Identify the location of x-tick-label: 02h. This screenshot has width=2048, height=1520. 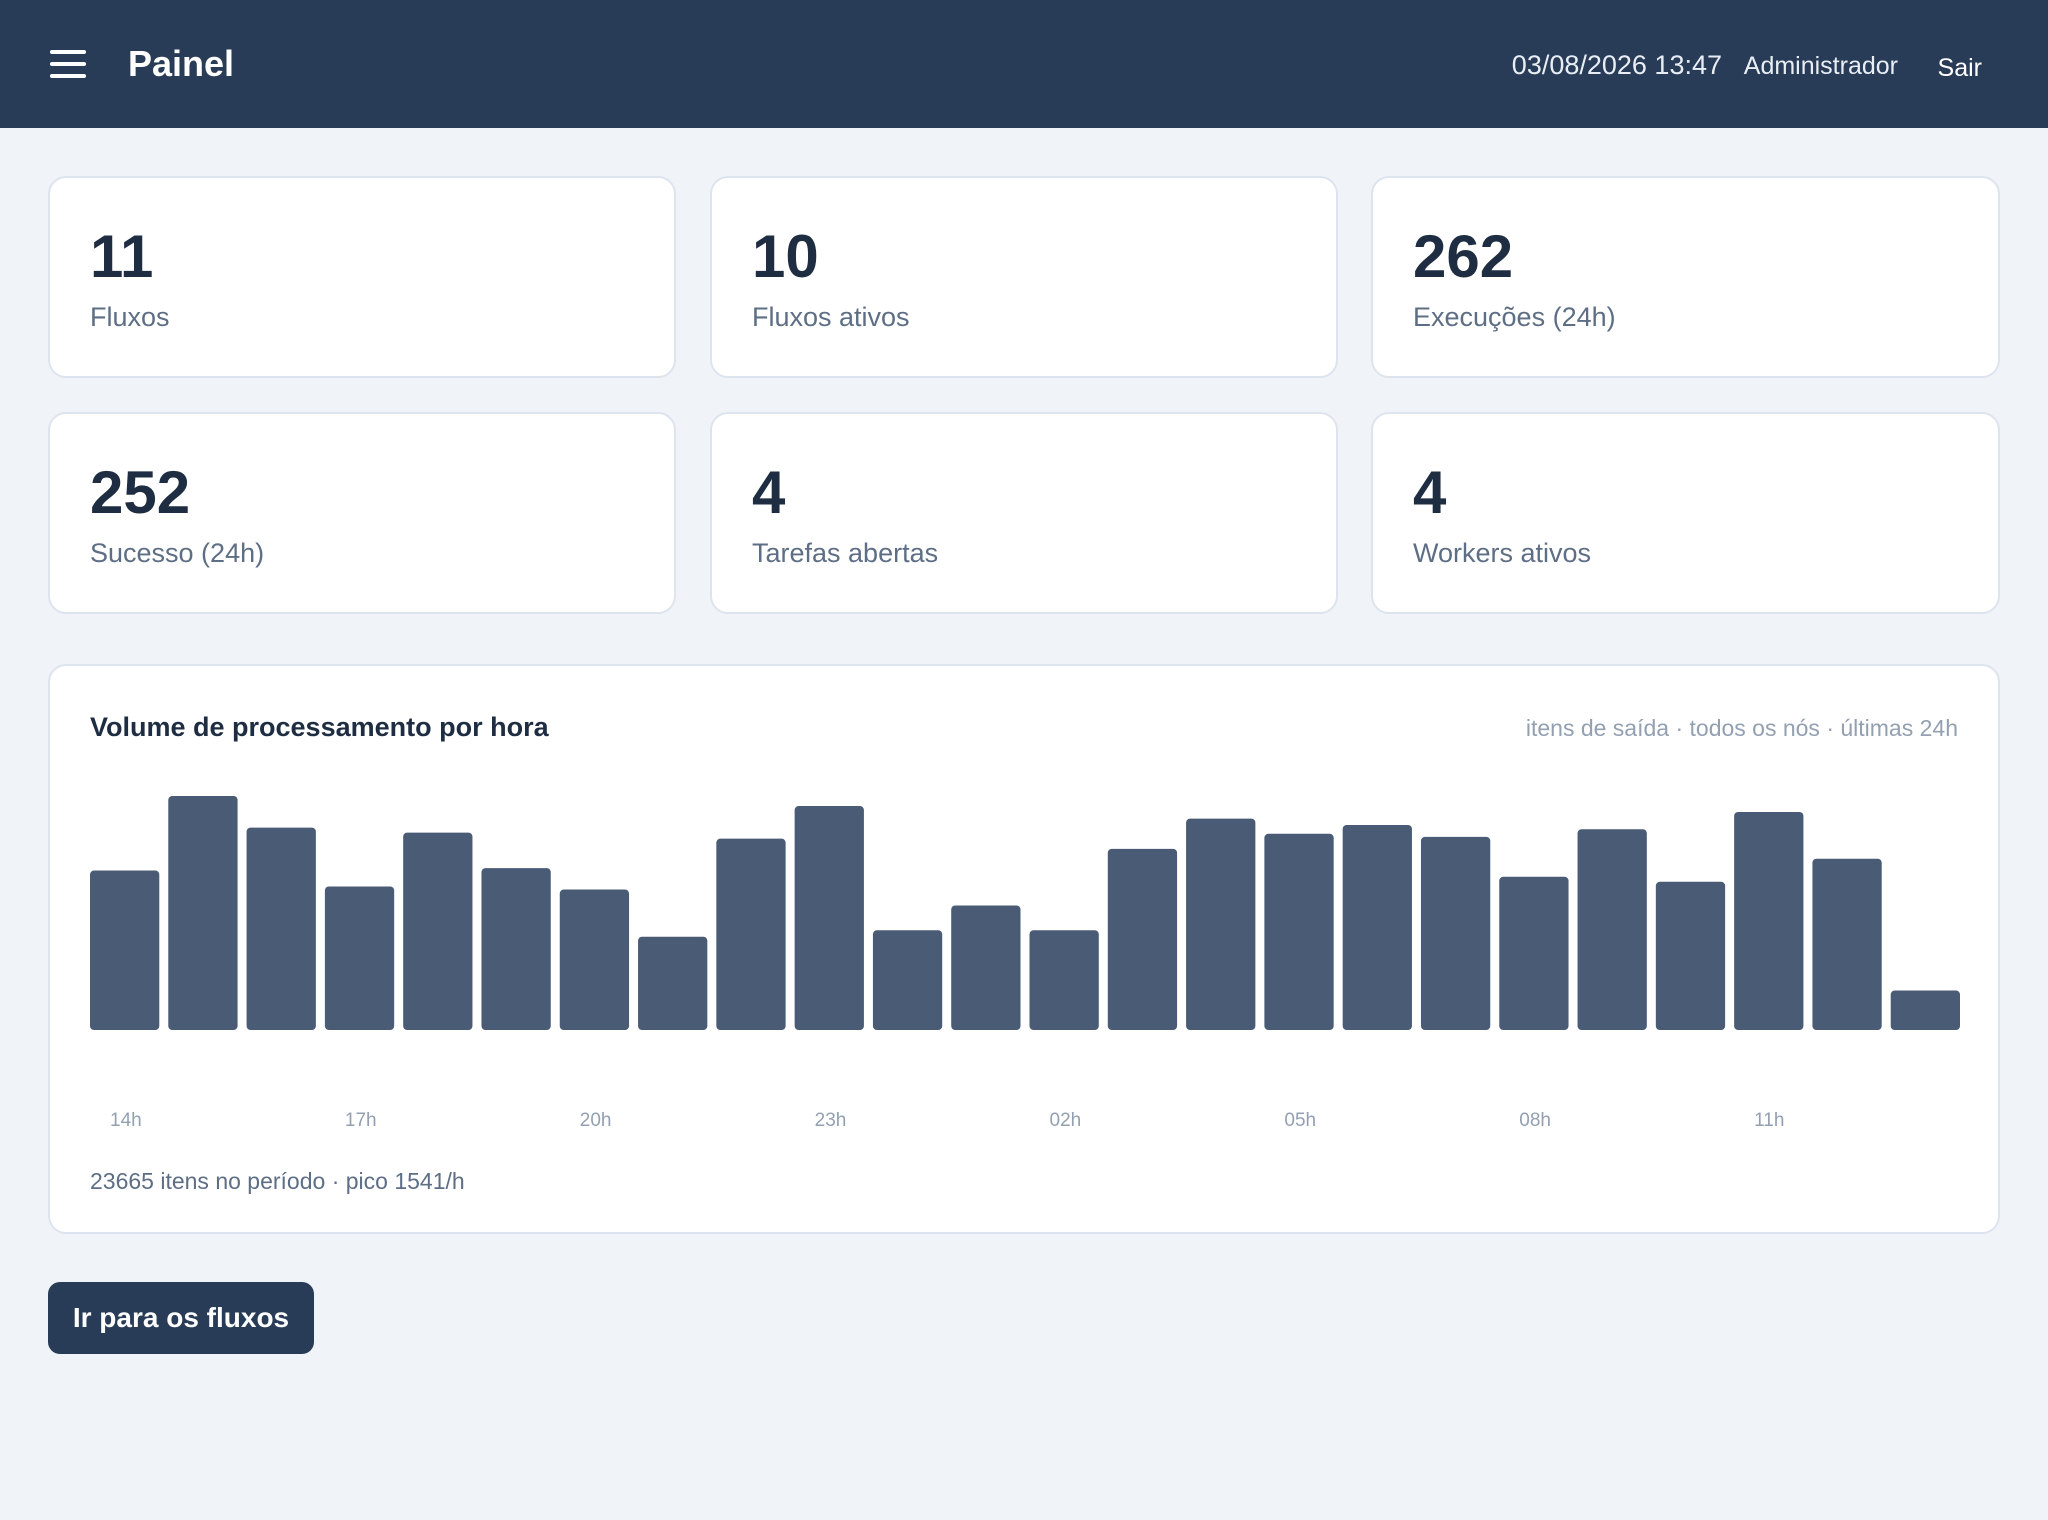
(1065, 1120).